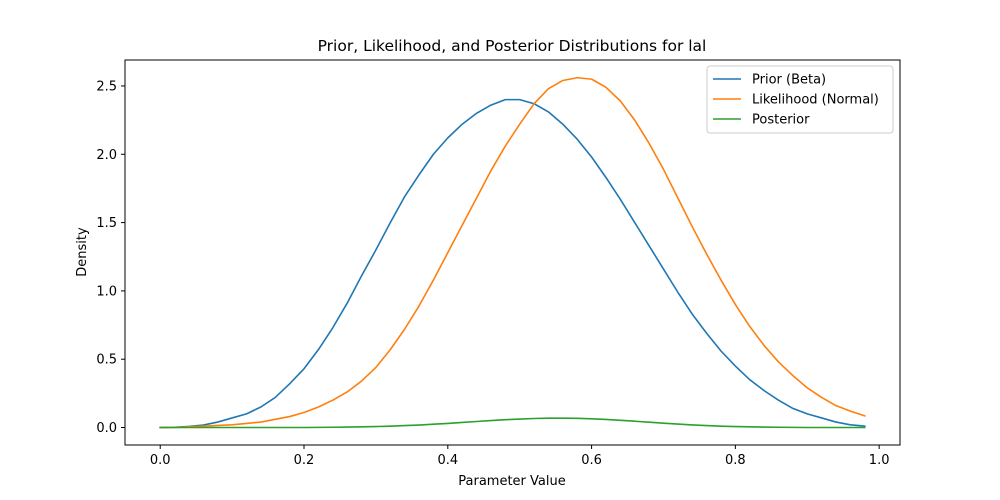 The image size is (1000, 500). What do you see at coordinates (106, 86) in the screenshot?
I see `y-tick-label: 2.5` at bounding box center [106, 86].